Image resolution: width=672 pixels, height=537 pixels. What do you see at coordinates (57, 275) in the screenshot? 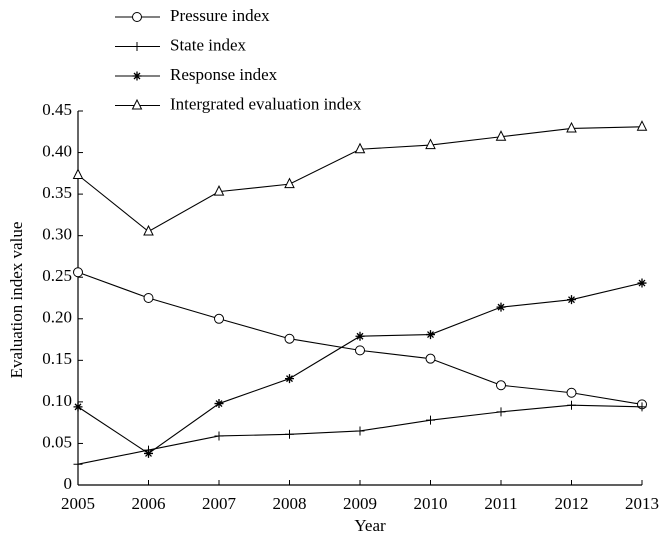
I see `y-tick-label: 0.25` at bounding box center [57, 275].